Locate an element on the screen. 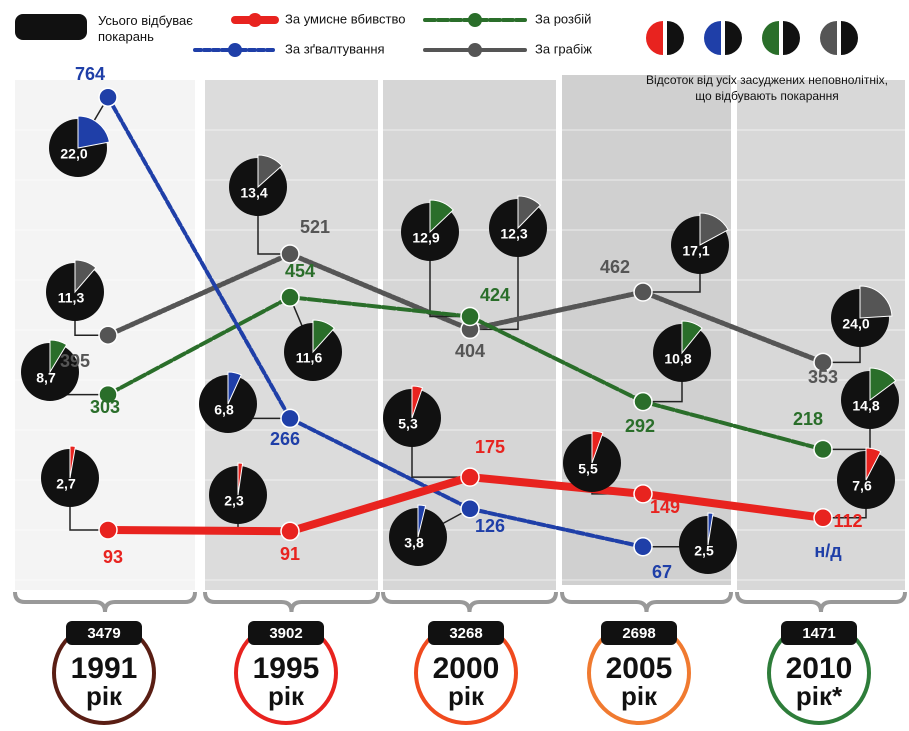  pie: 11,3 is located at coordinates (75, 290).